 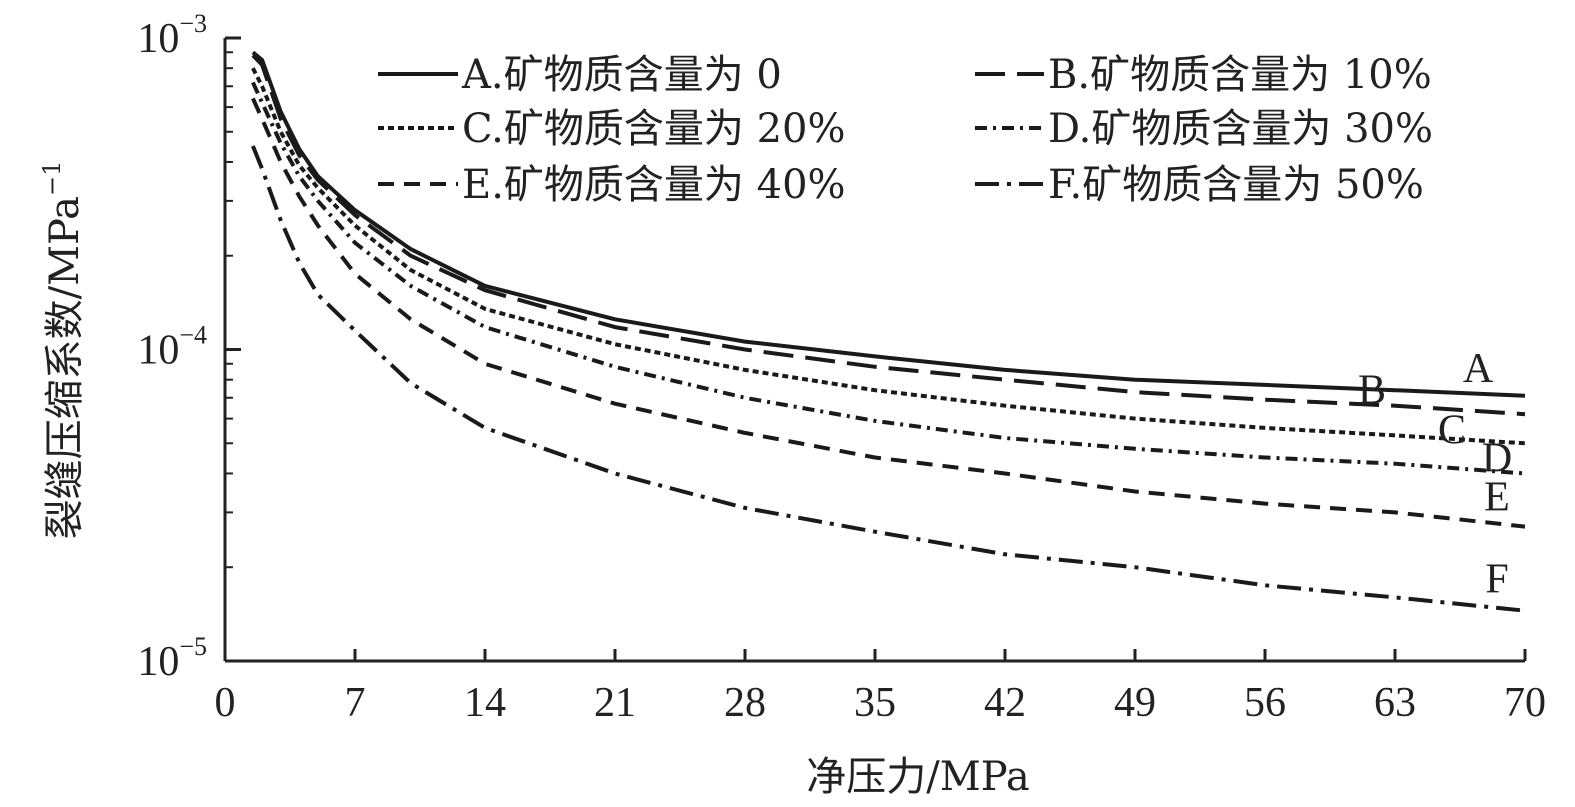 I want to click on y-axis-title-sup: −1, so click(x=52, y=178).